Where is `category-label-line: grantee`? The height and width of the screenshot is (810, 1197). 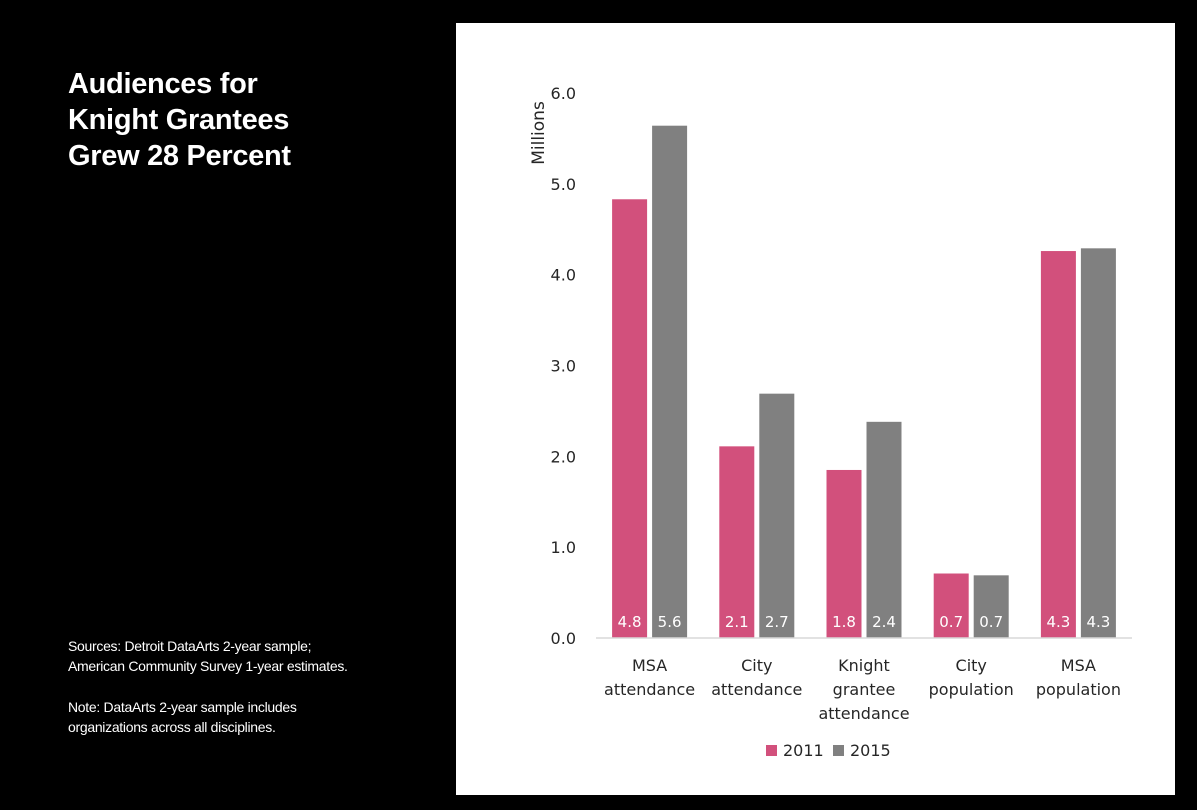 category-label-line: grantee is located at coordinates (864, 689).